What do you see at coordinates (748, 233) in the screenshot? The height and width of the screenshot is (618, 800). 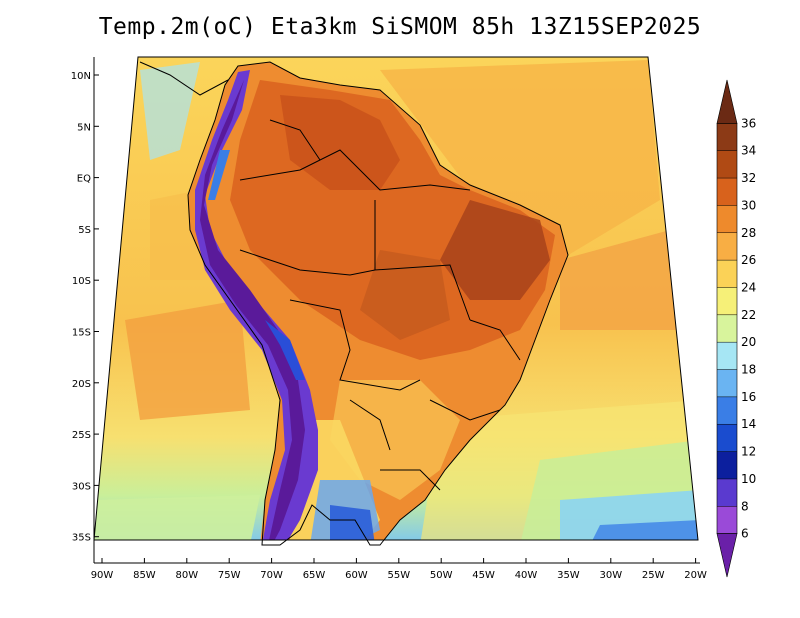 I see `colorbar-label: 28` at bounding box center [748, 233].